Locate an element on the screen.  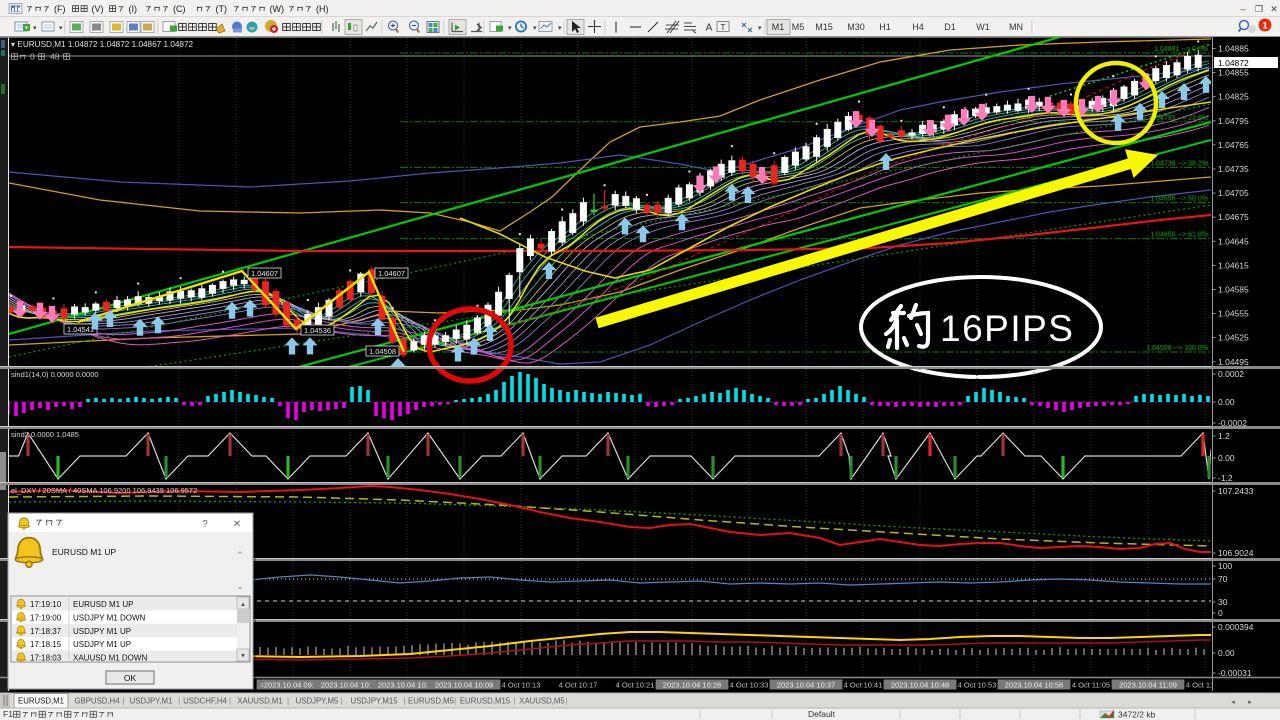
svg-text: 0 is located at coordinates (1220, 613).